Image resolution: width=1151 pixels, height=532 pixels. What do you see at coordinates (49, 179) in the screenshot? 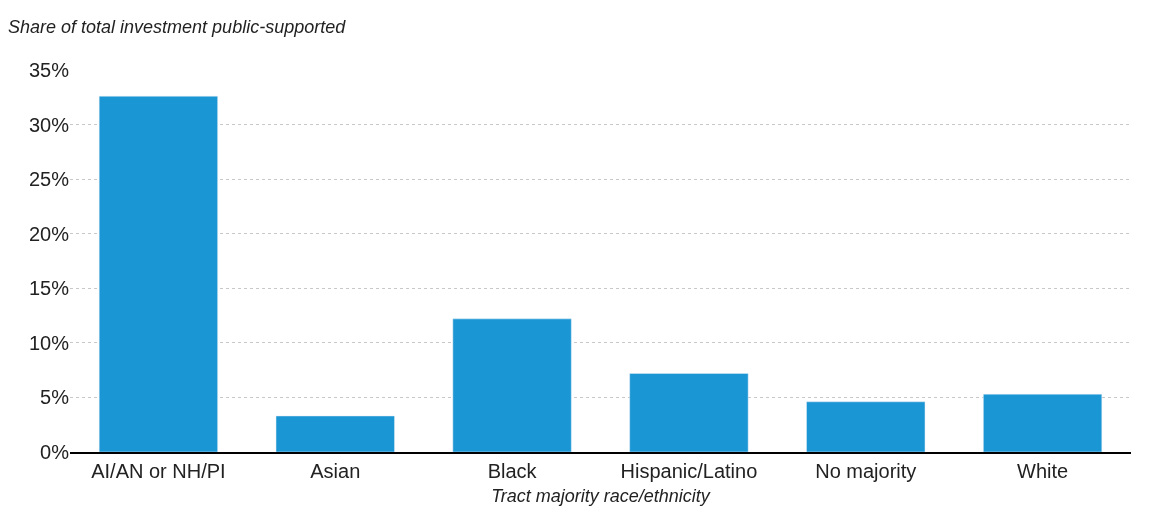
I see `y-tick-label: 25%` at bounding box center [49, 179].